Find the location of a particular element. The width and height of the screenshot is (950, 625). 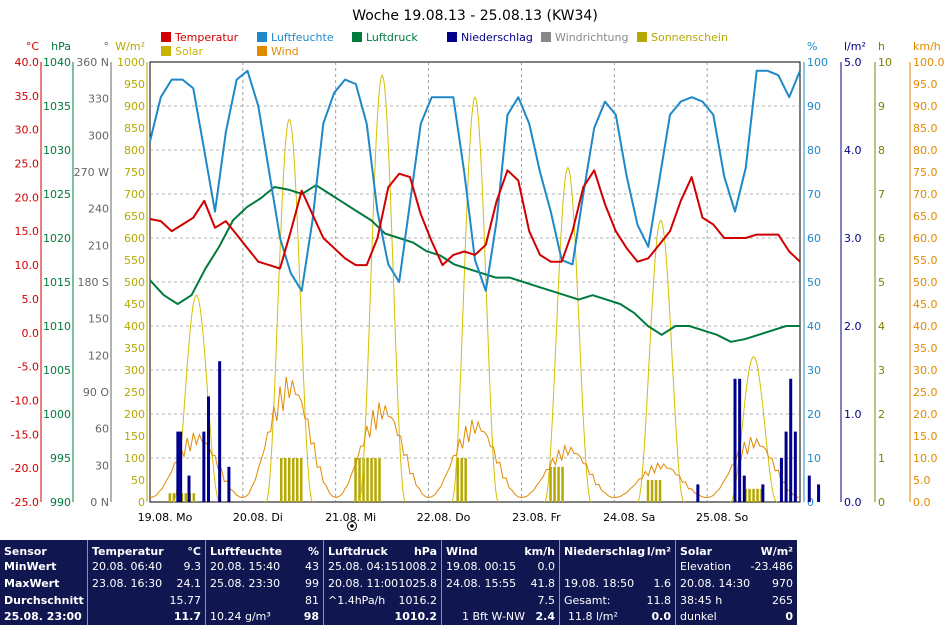

luftfeuchte-average: 81 is located at coordinates (312, 600).